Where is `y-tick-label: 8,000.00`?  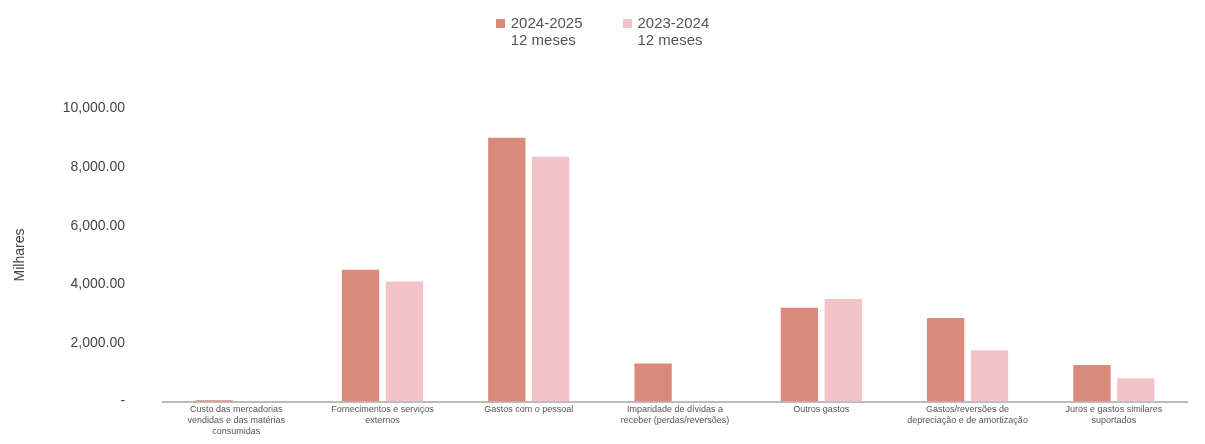 y-tick-label: 8,000.00 is located at coordinates (98, 165).